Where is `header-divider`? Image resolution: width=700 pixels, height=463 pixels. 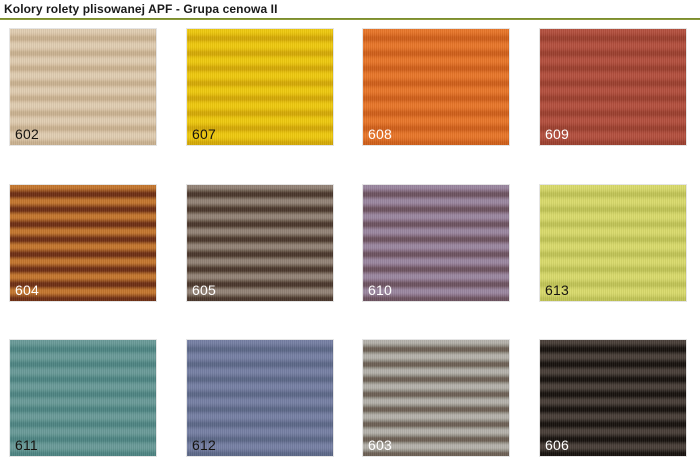 header-divider is located at coordinates (350, 19).